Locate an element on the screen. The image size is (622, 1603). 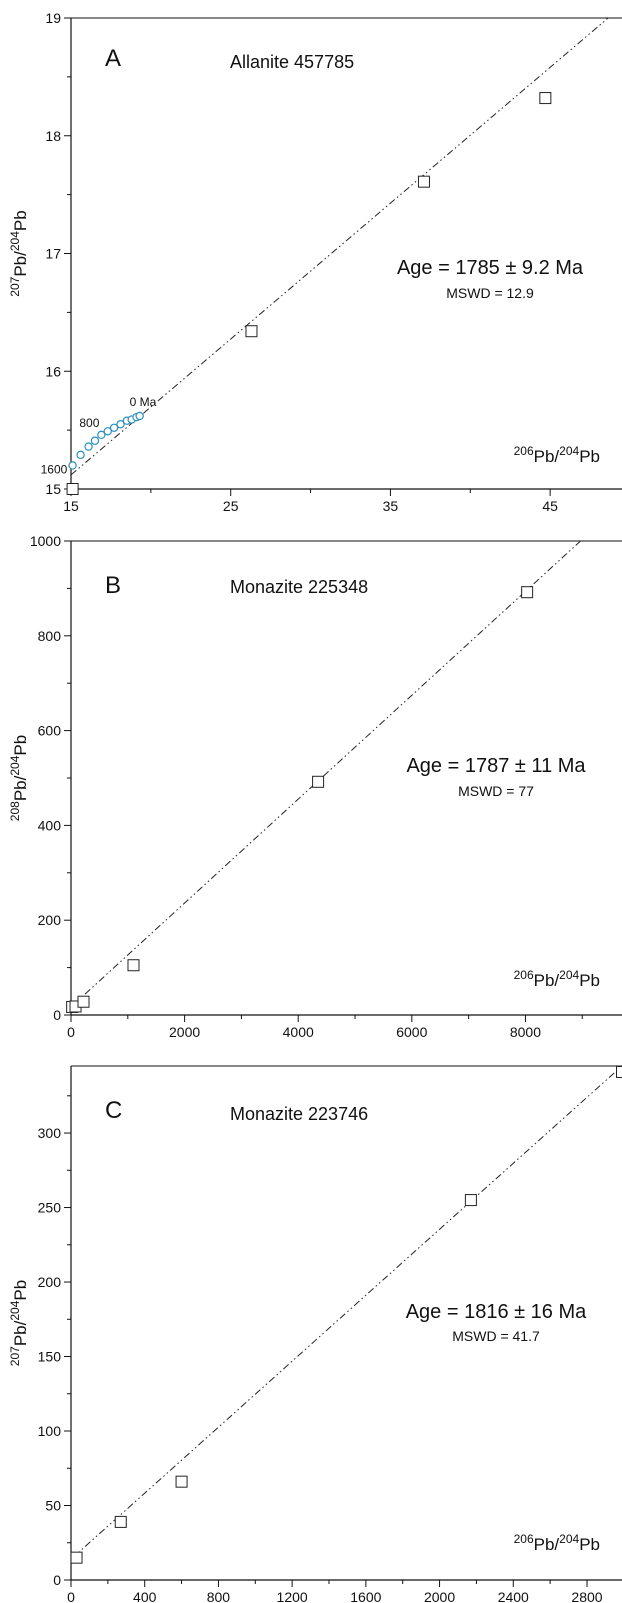
y-tick-label: 15 is located at coordinates (53, 489).